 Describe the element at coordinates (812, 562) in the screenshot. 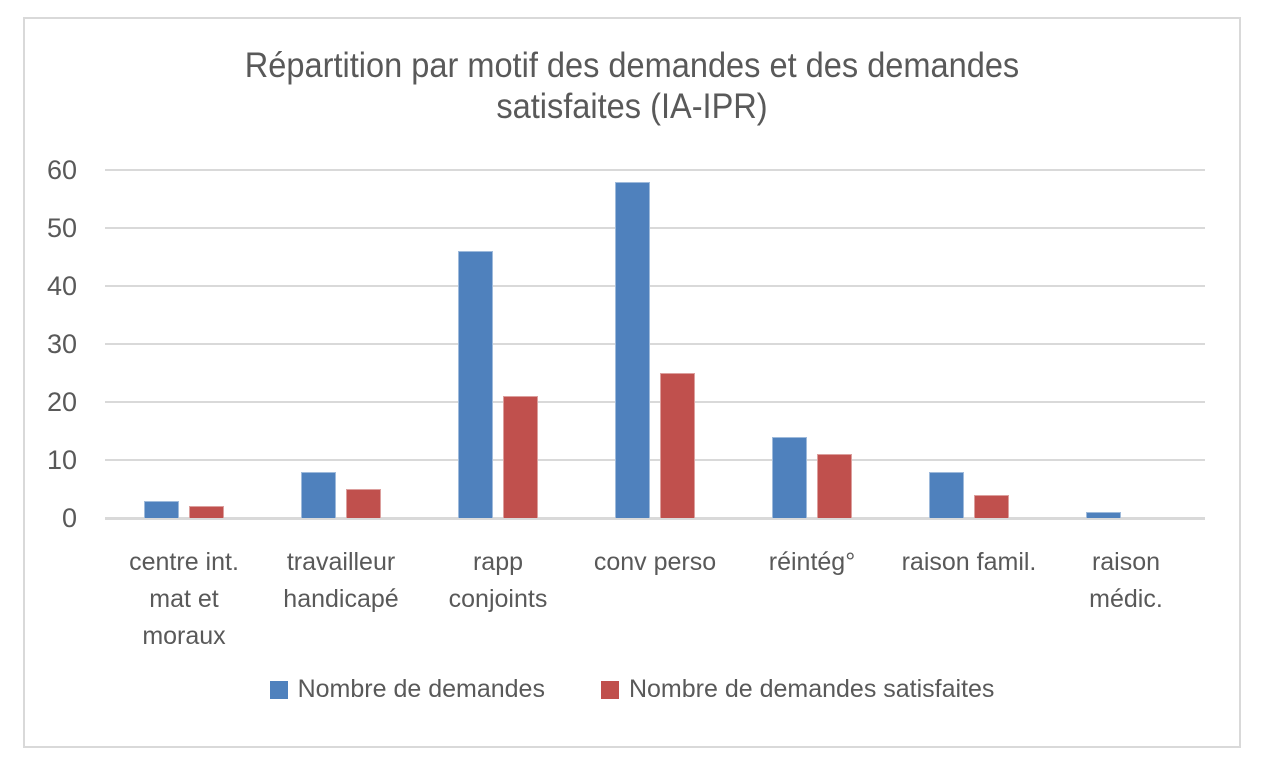

I see `category-label: réintég°` at that location.